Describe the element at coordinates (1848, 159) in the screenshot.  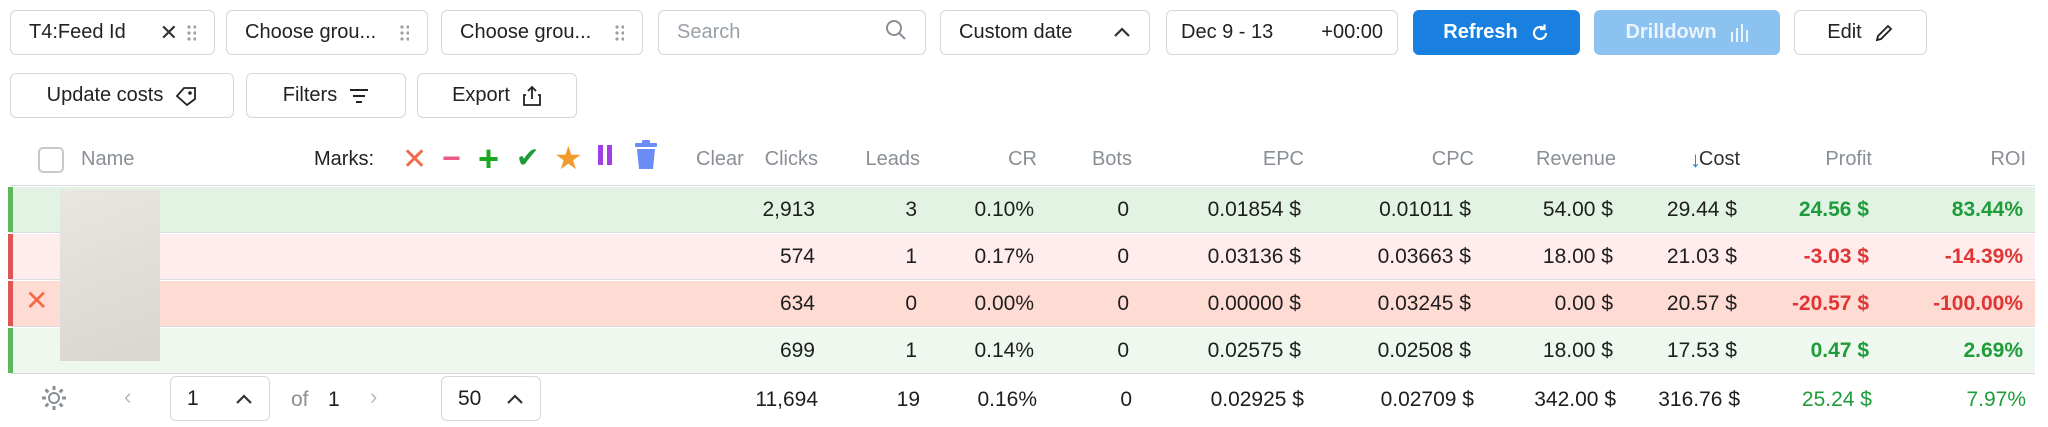
I see `header-profit: Profit` at that location.